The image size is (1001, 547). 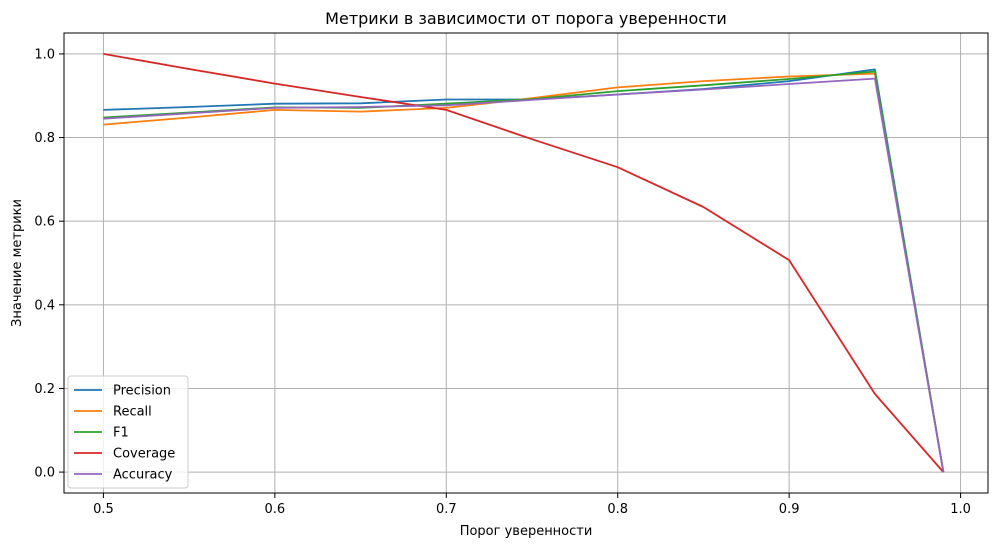 What do you see at coordinates (142, 391) in the screenshot?
I see `legend-label-precision: Precision` at bounding box center [142, 391].